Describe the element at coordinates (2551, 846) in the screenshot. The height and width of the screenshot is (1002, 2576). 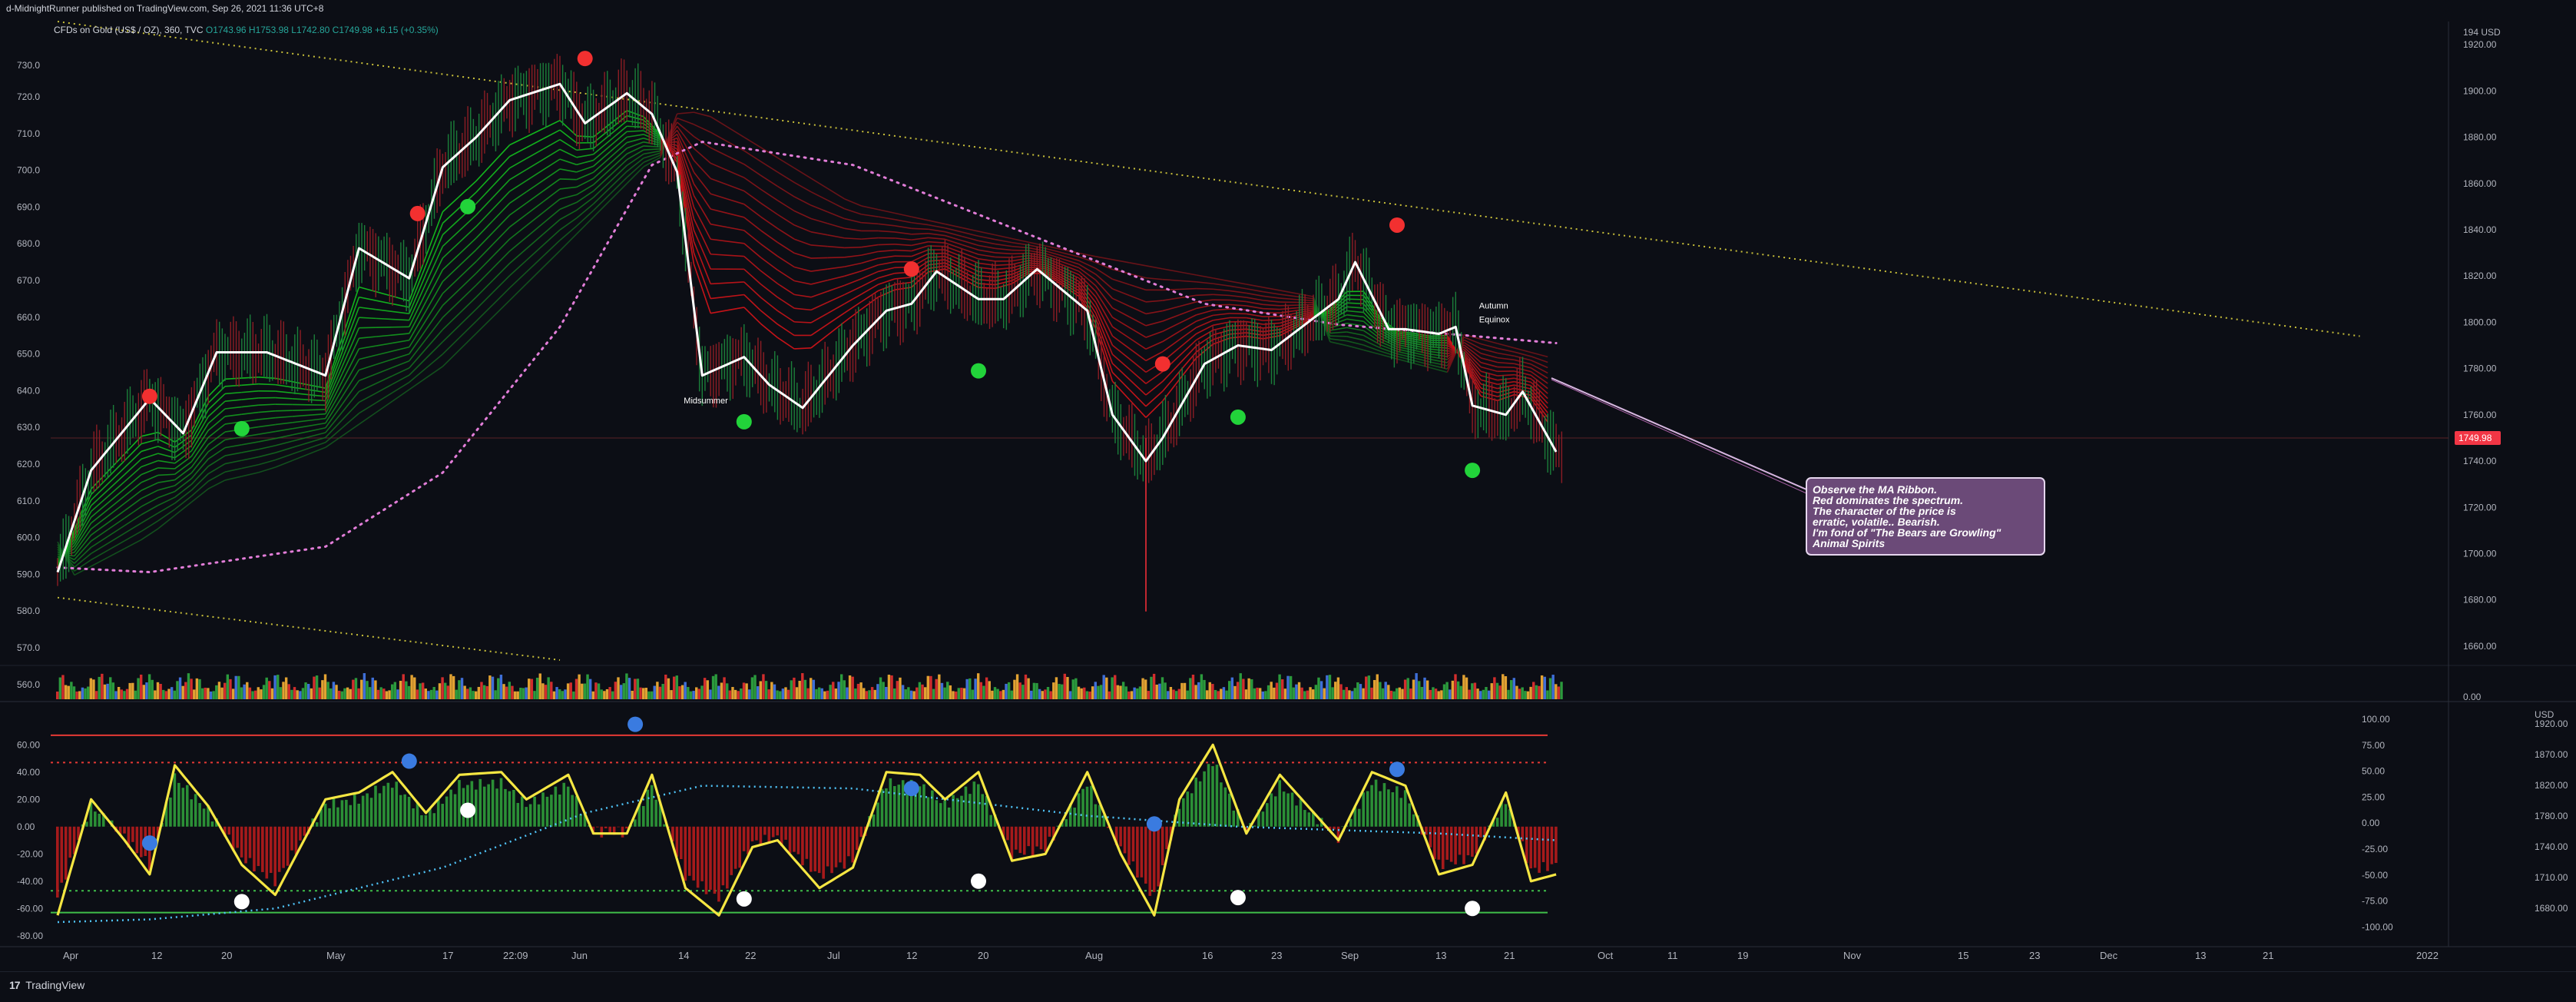
I see `osc-usd-tick-label: 1740.00` at that location.